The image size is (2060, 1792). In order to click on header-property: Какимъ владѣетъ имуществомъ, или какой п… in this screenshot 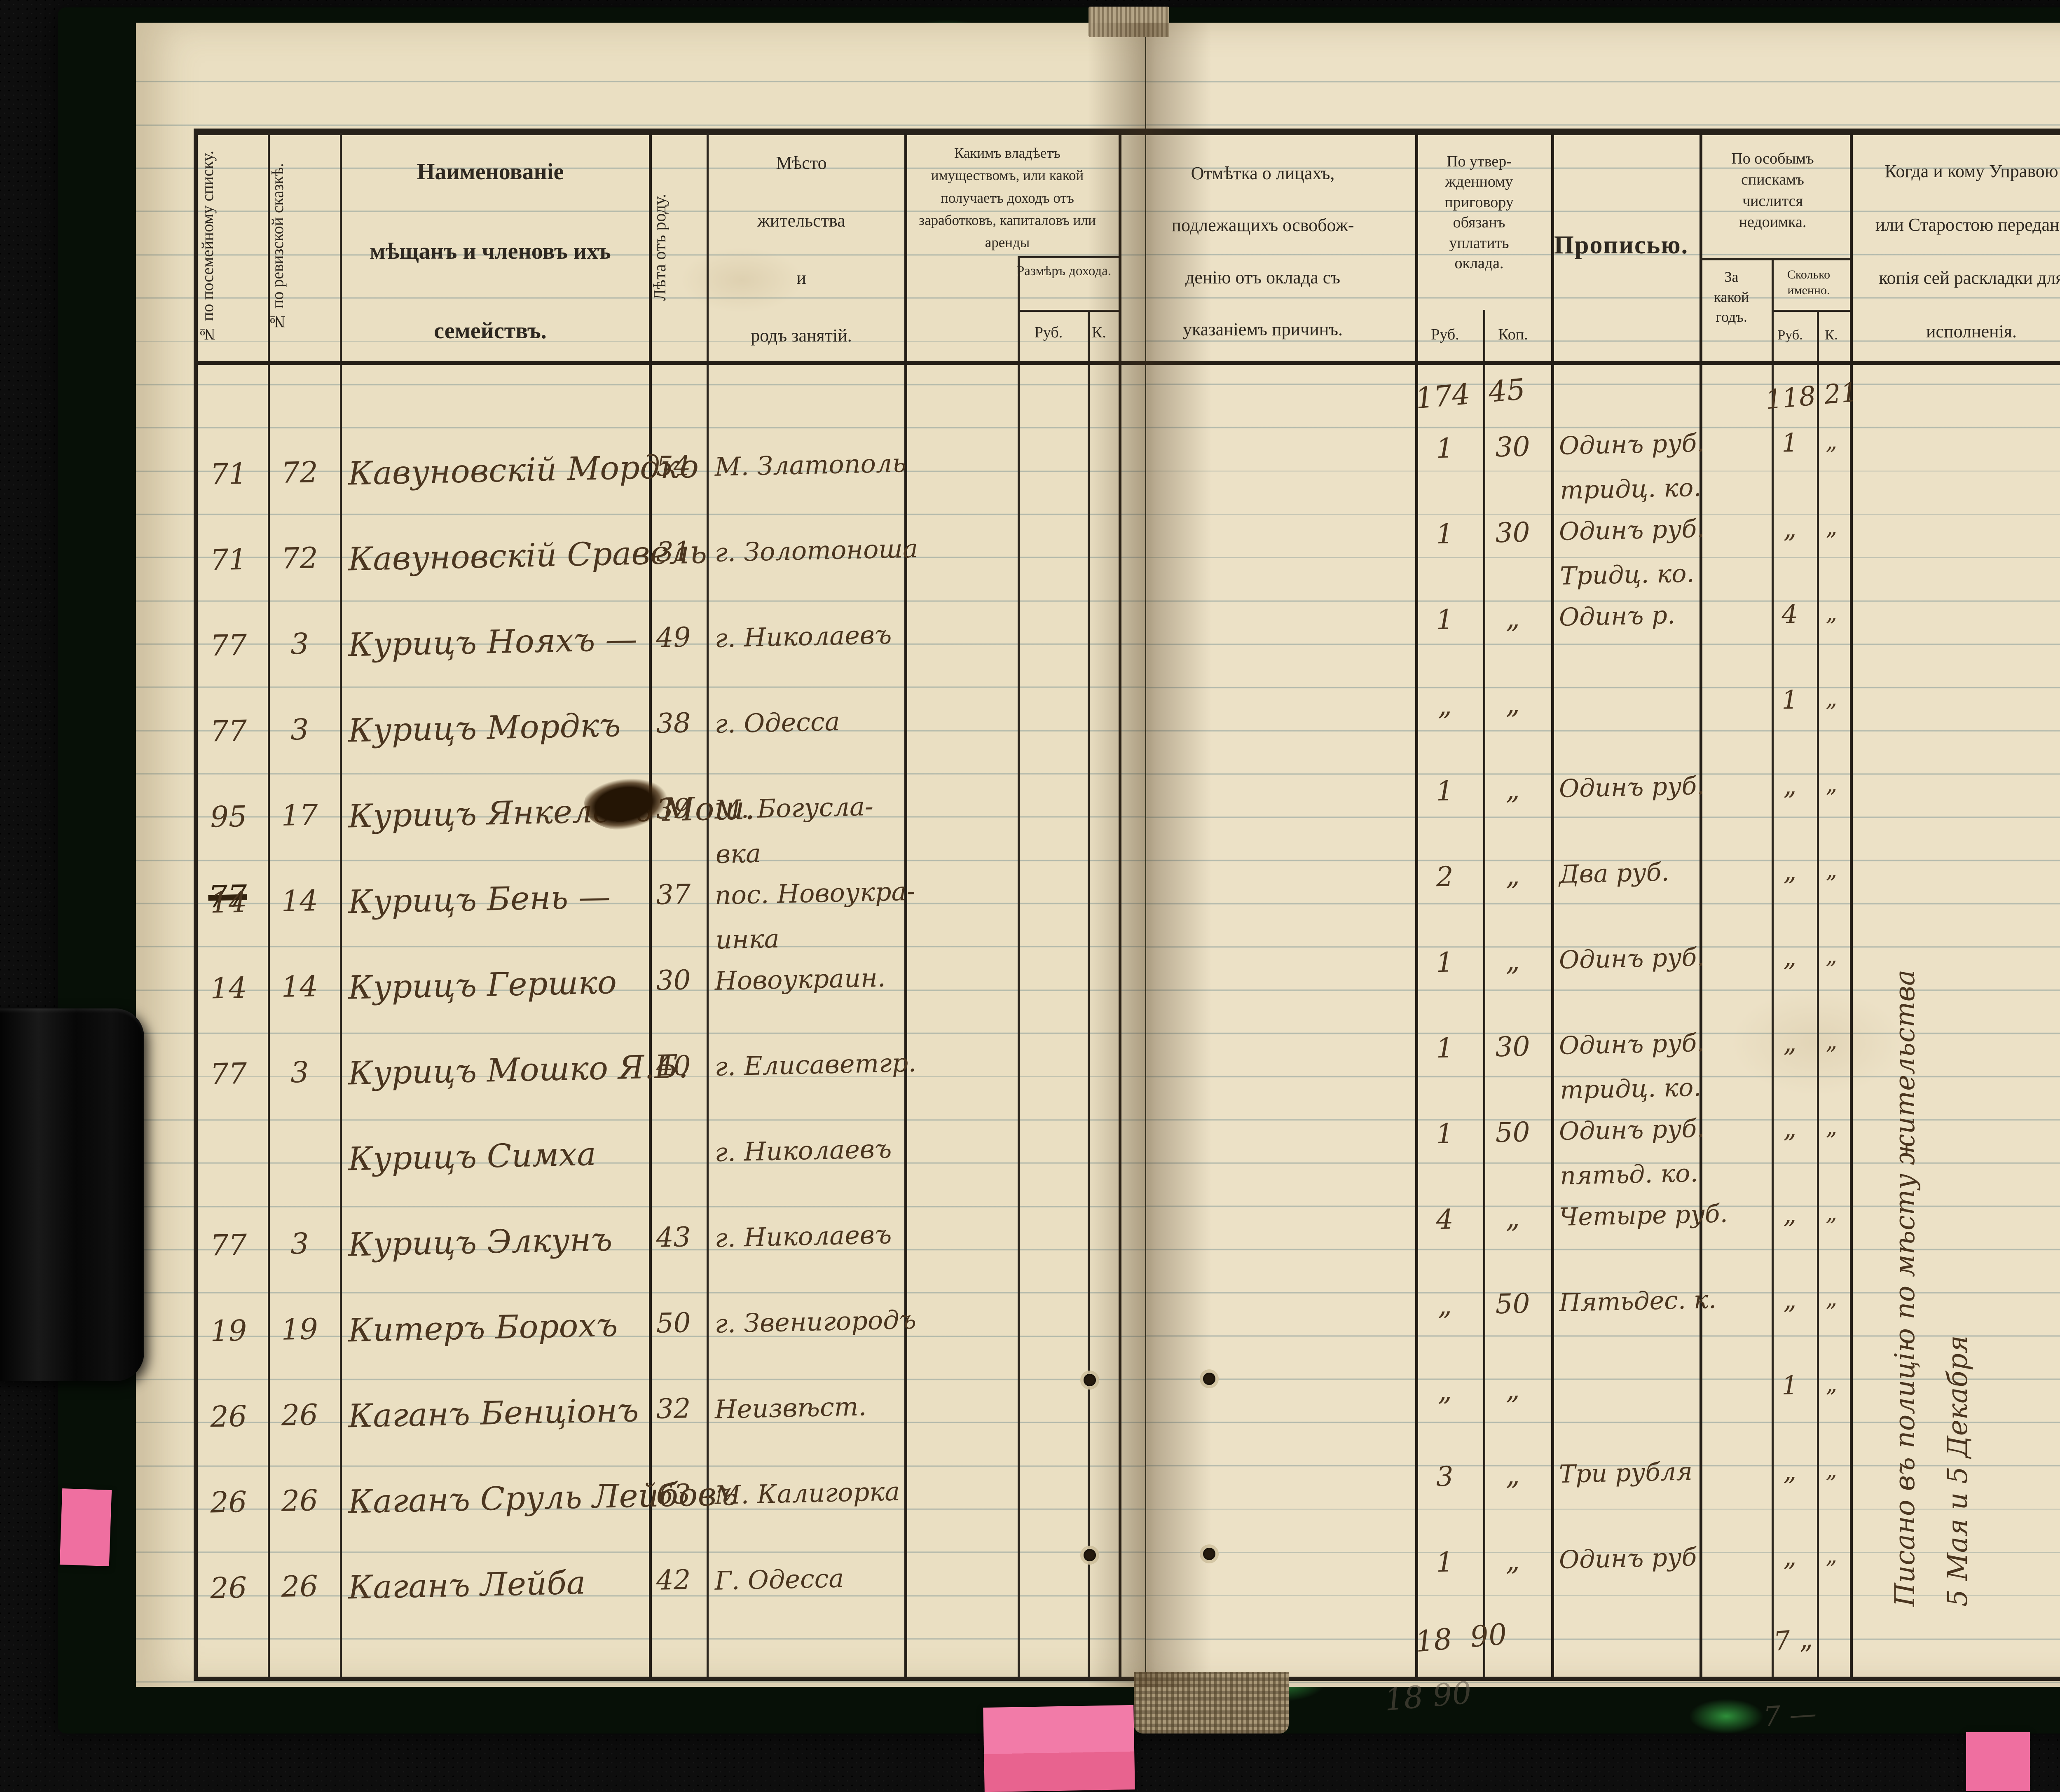, I will do `click(1007, 197)`.